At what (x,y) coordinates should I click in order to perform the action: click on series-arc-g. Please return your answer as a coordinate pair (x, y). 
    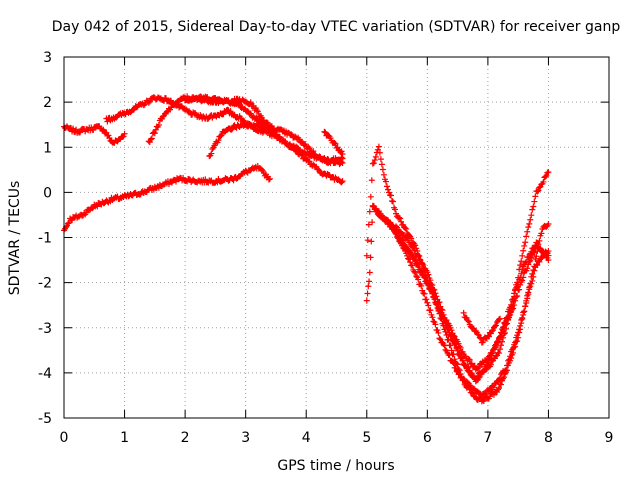
    Looking at the image, I should click on (333, 143).